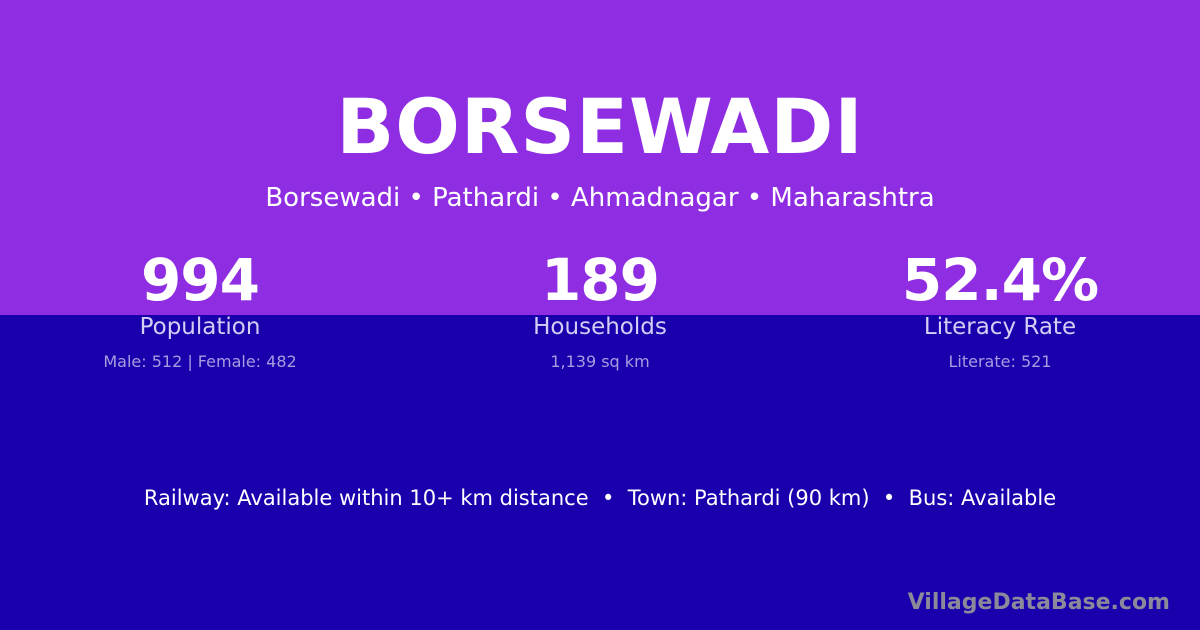 The height and width of the screenshot is (630, 1200). Describe the element at coordinates (200, 361) in the screenshot. I see `stat-detail: Male: 512 | Female: 482` at that location.